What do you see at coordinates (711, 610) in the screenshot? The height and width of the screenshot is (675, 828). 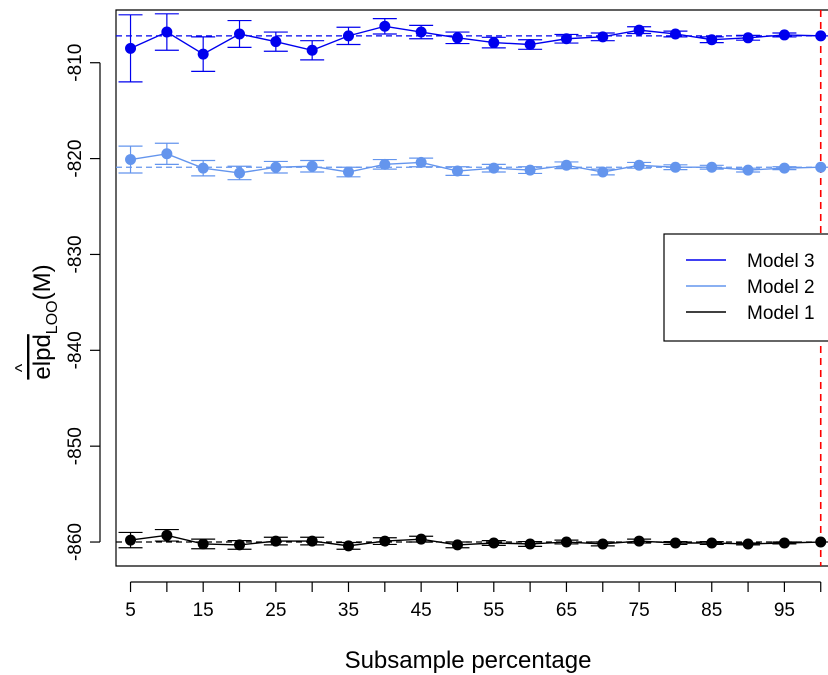 I see `x-tick-label: 85` at bounding box center [711, 610].